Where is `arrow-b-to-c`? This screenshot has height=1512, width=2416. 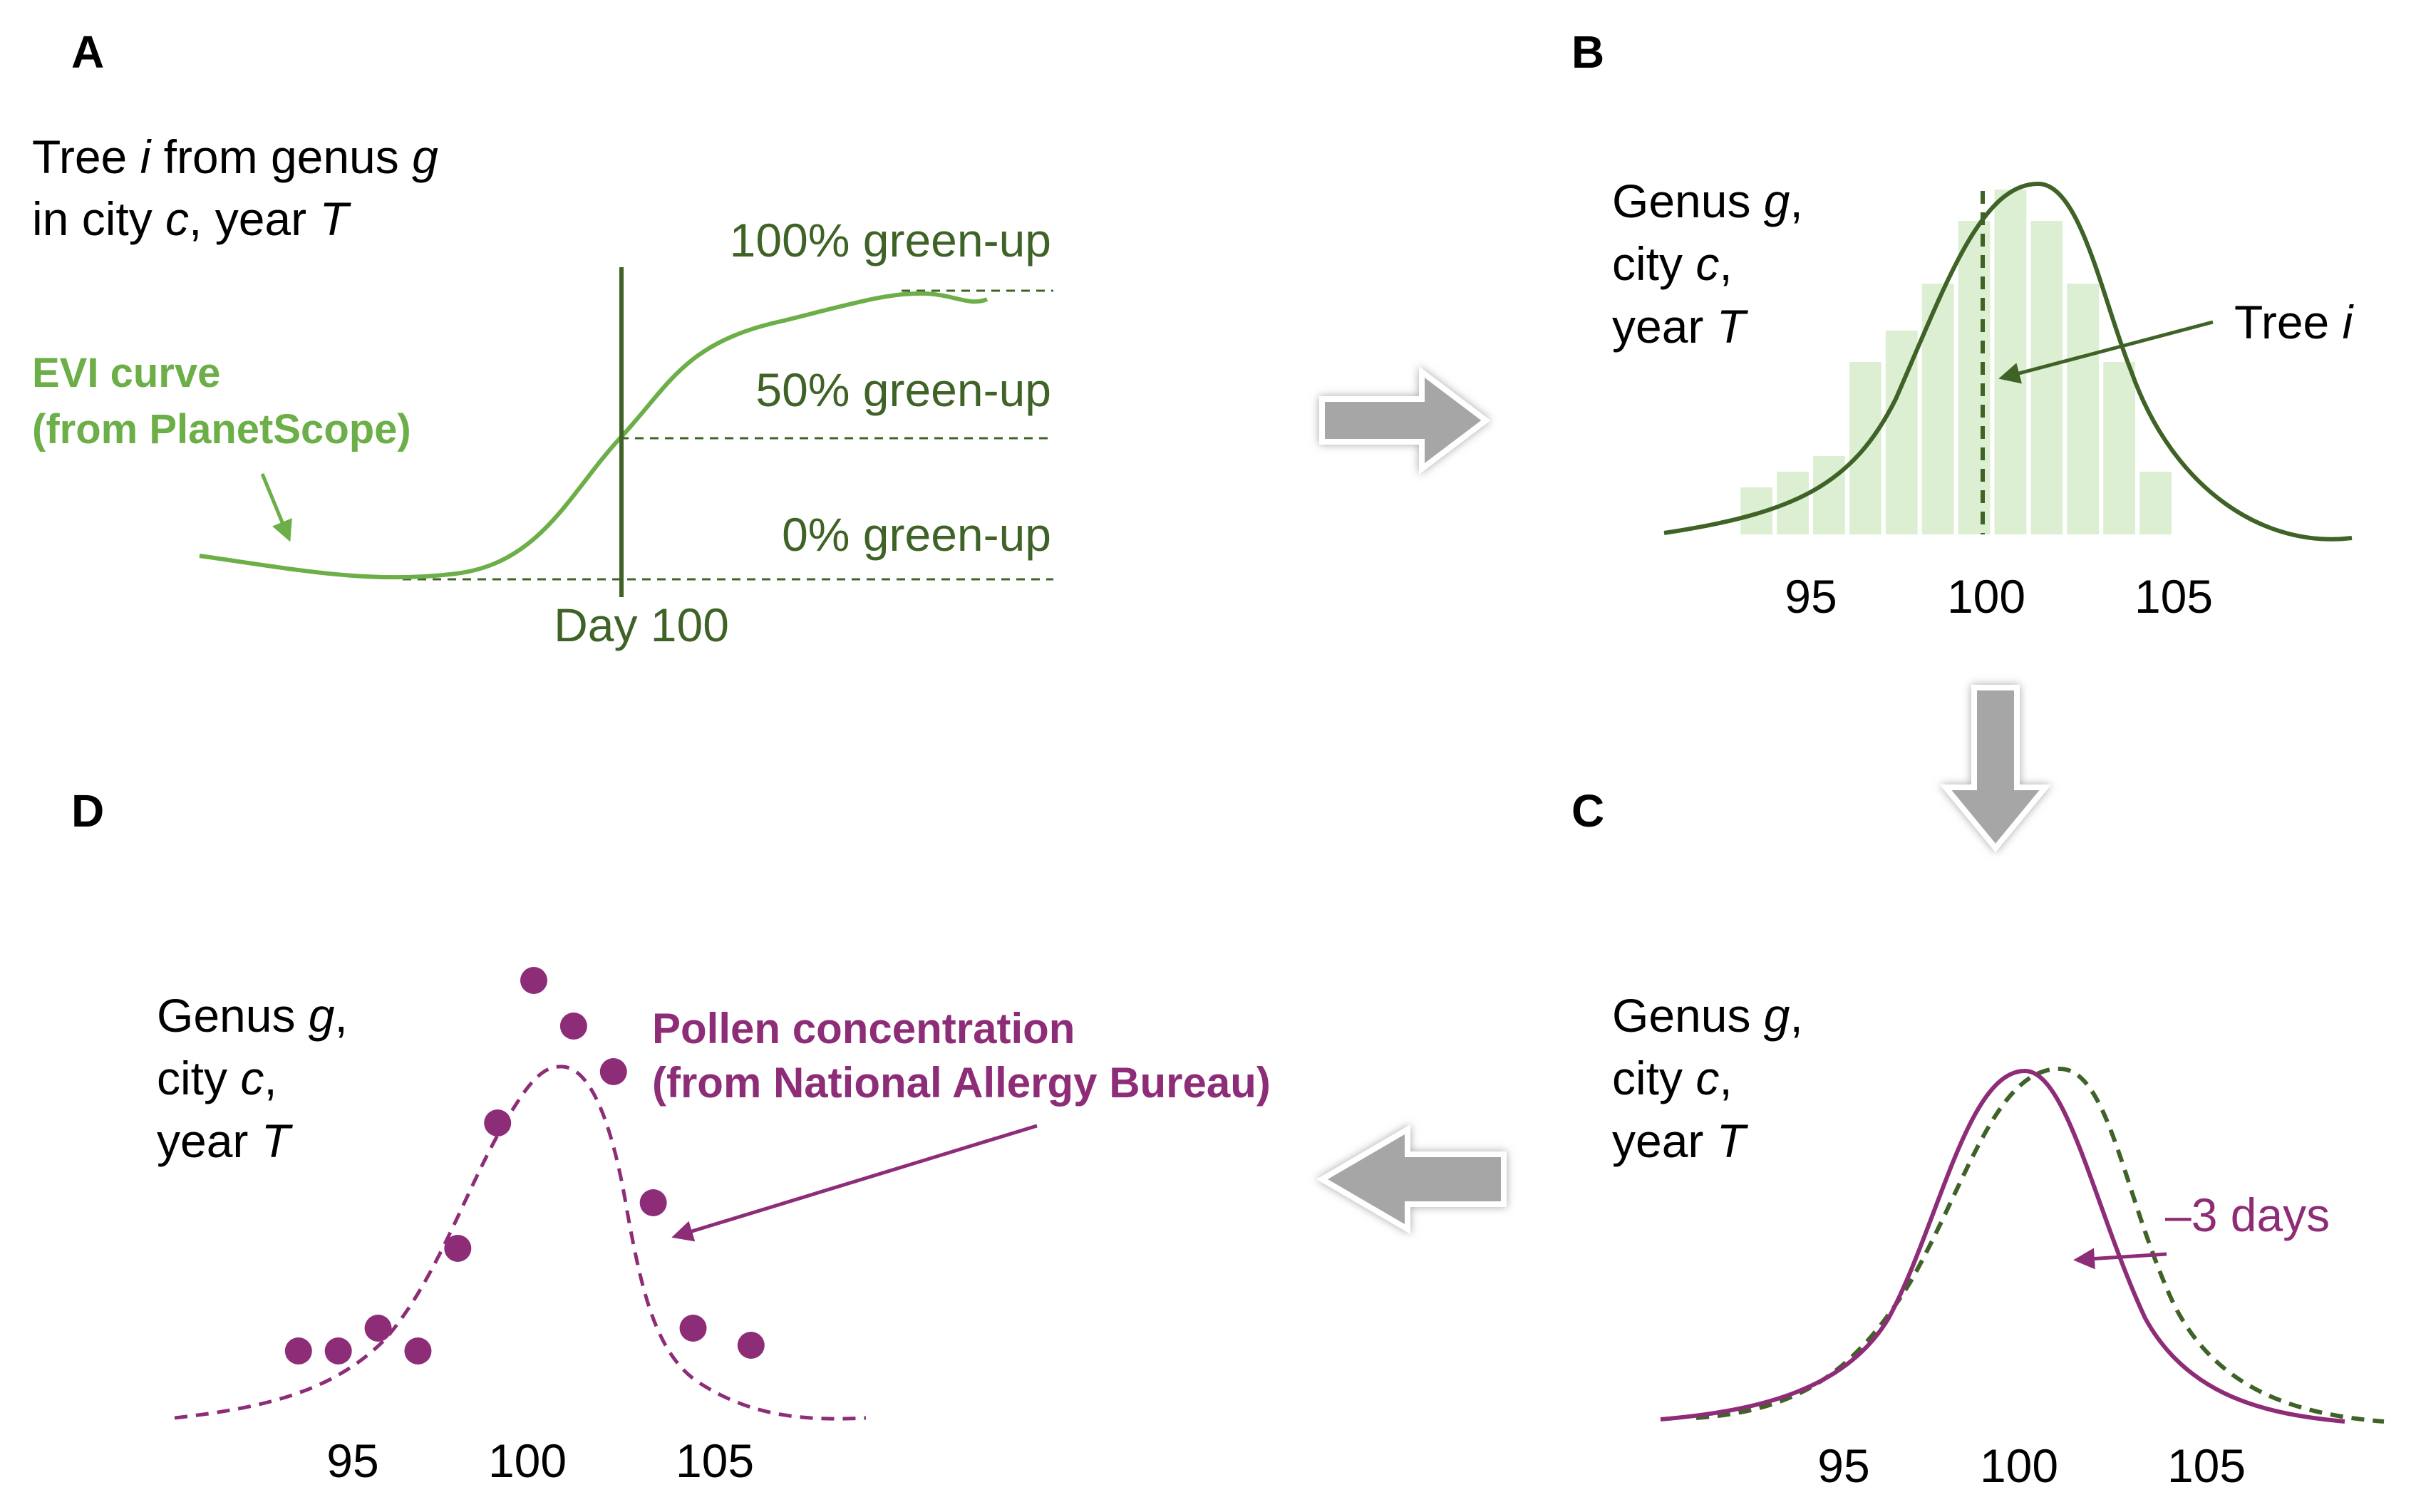 arrow-b-to-c is located at coordinates (1996, 769).